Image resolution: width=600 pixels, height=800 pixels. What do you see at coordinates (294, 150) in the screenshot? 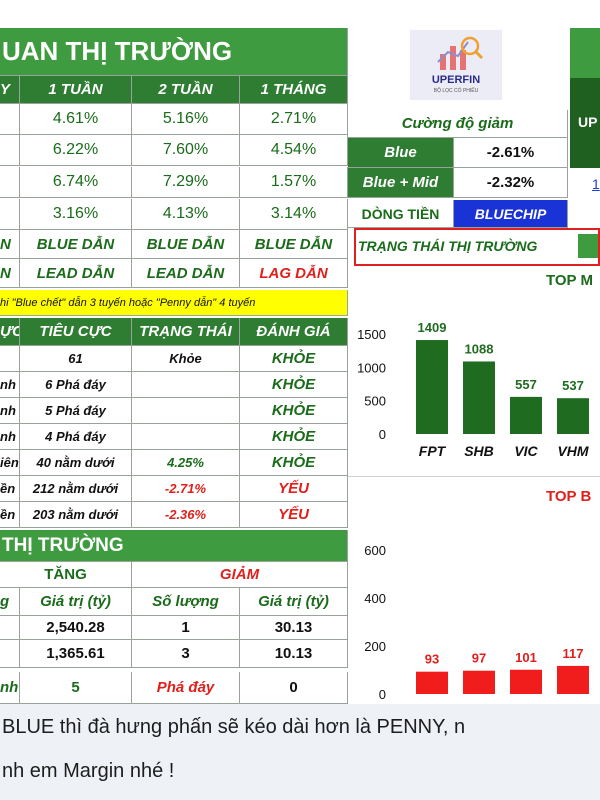
I see `perf-cell: 4.54%` at bounding box center [294, 150].